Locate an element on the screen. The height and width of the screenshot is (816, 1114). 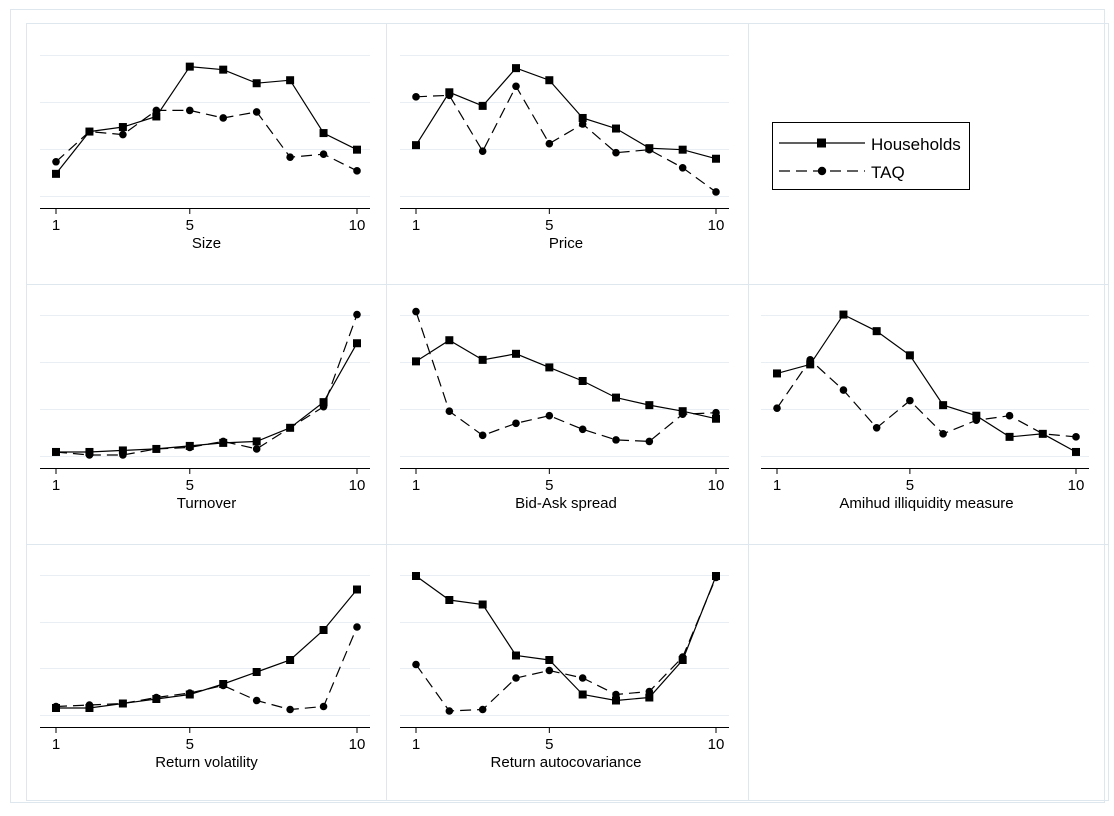
panel-7-x-tick-label: 1 is located at coordinates (416, 744).